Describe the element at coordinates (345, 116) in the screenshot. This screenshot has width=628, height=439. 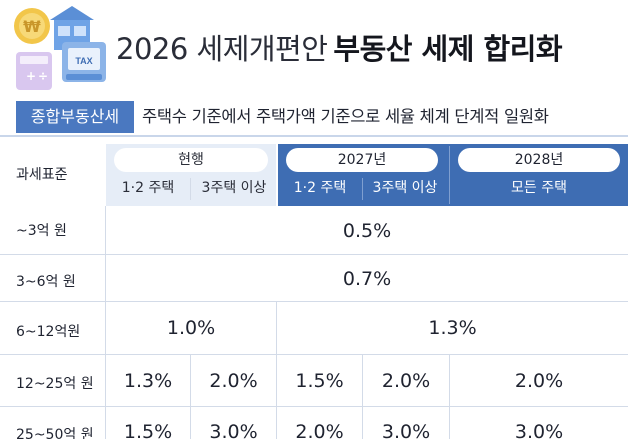
I see `topic-description: 주택수 기준에서 주택가액 기준으로 세율 체계 단계적 일원화` at that location.